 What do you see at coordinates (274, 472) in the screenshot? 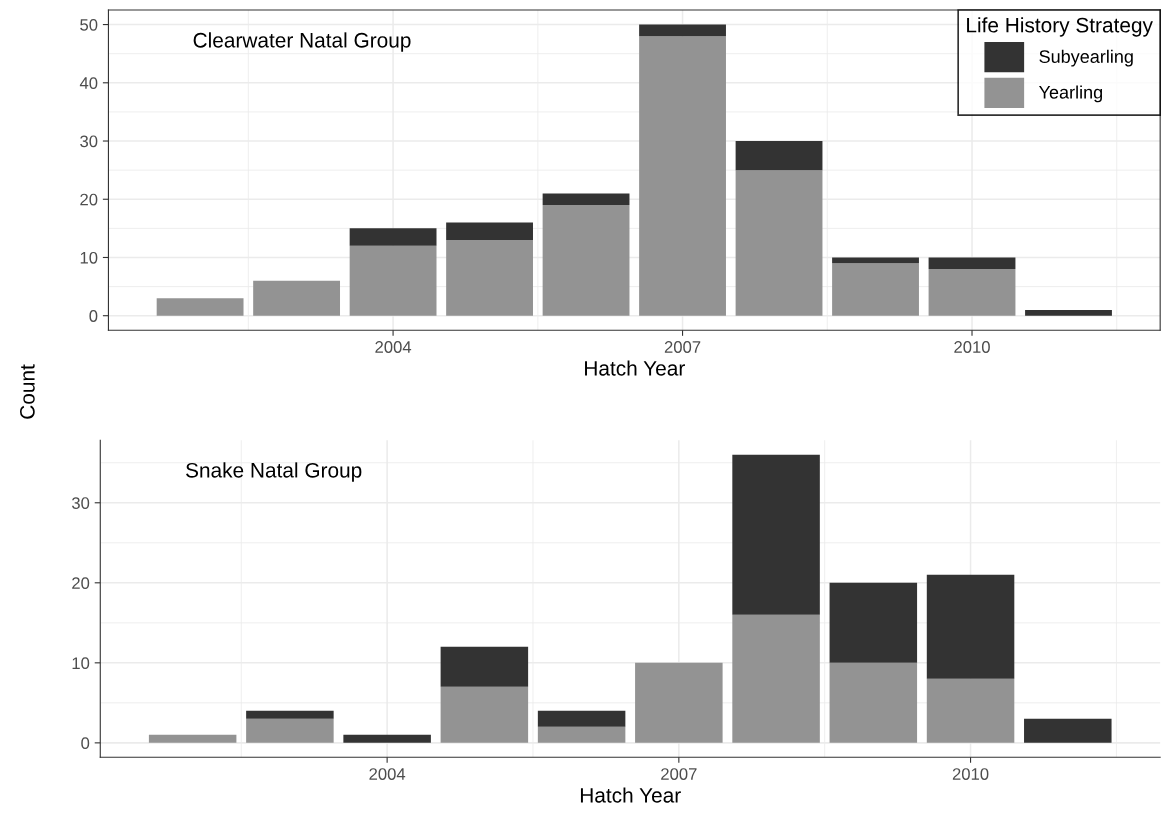
I see `annotation: Snake Natal Group` at bounding box center [274, 472].